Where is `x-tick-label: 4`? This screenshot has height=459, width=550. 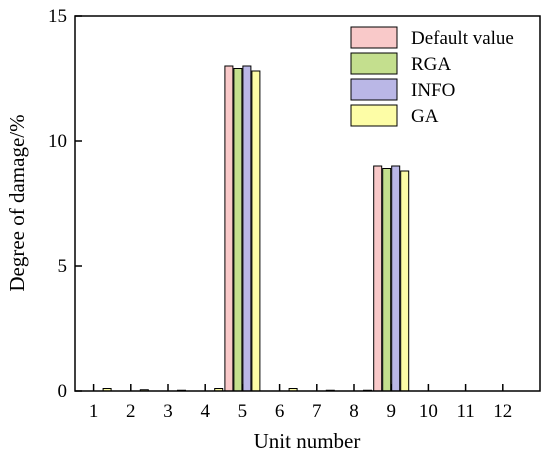 x-tick-label: 4 is located at coordinates (205, 411).